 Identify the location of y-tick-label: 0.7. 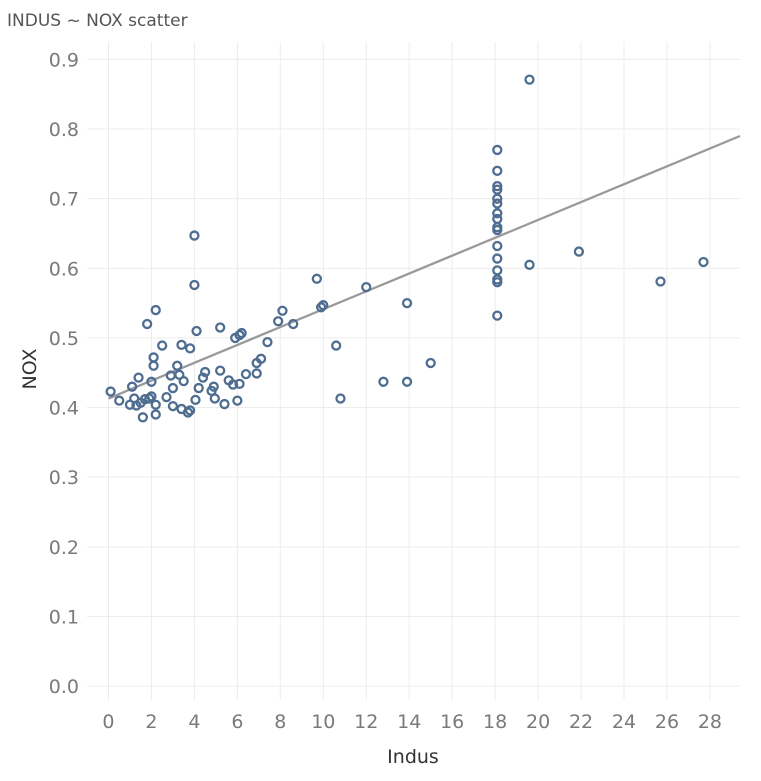
(64, 200).